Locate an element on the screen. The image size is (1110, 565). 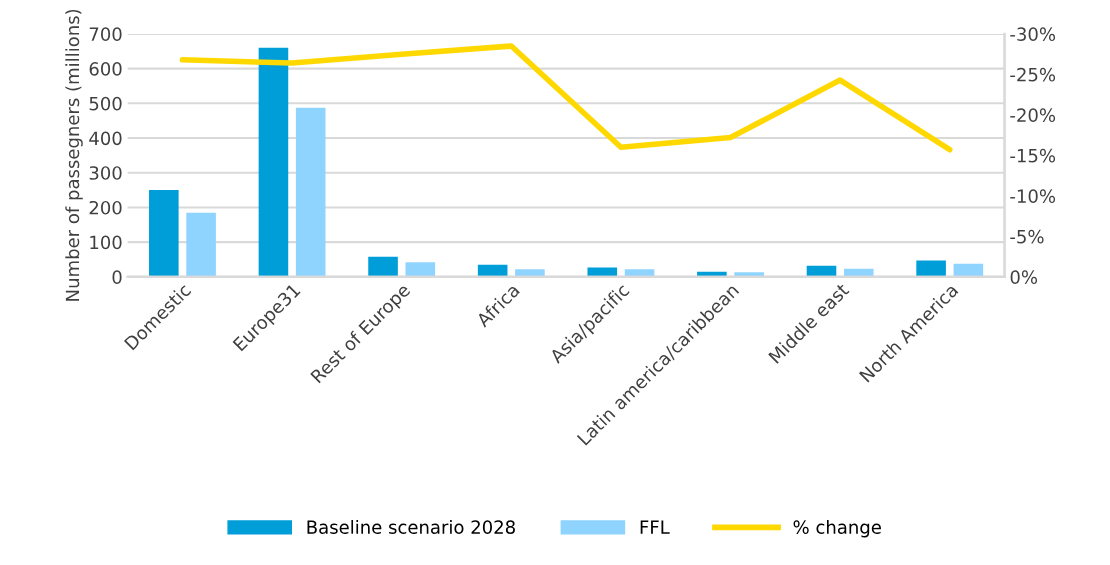
y2-tick-label: -30% is located at coordinates (1033, 34).